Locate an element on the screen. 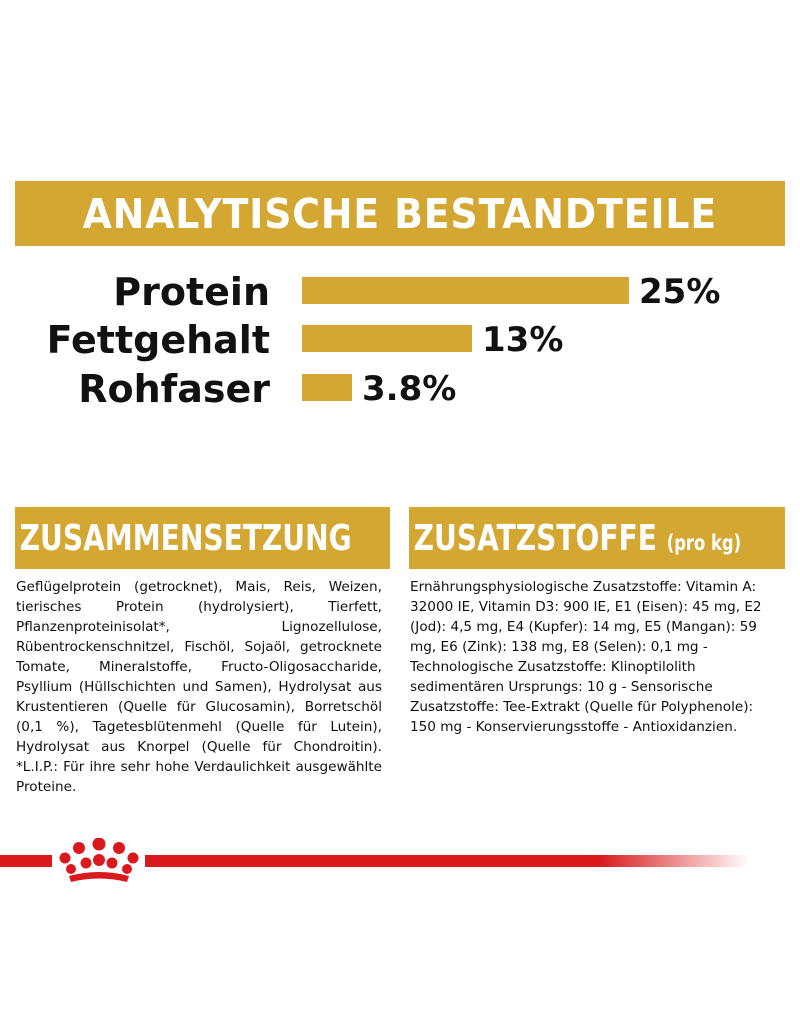  bar-label-protein: Protein is located at coordinates (191, 292).